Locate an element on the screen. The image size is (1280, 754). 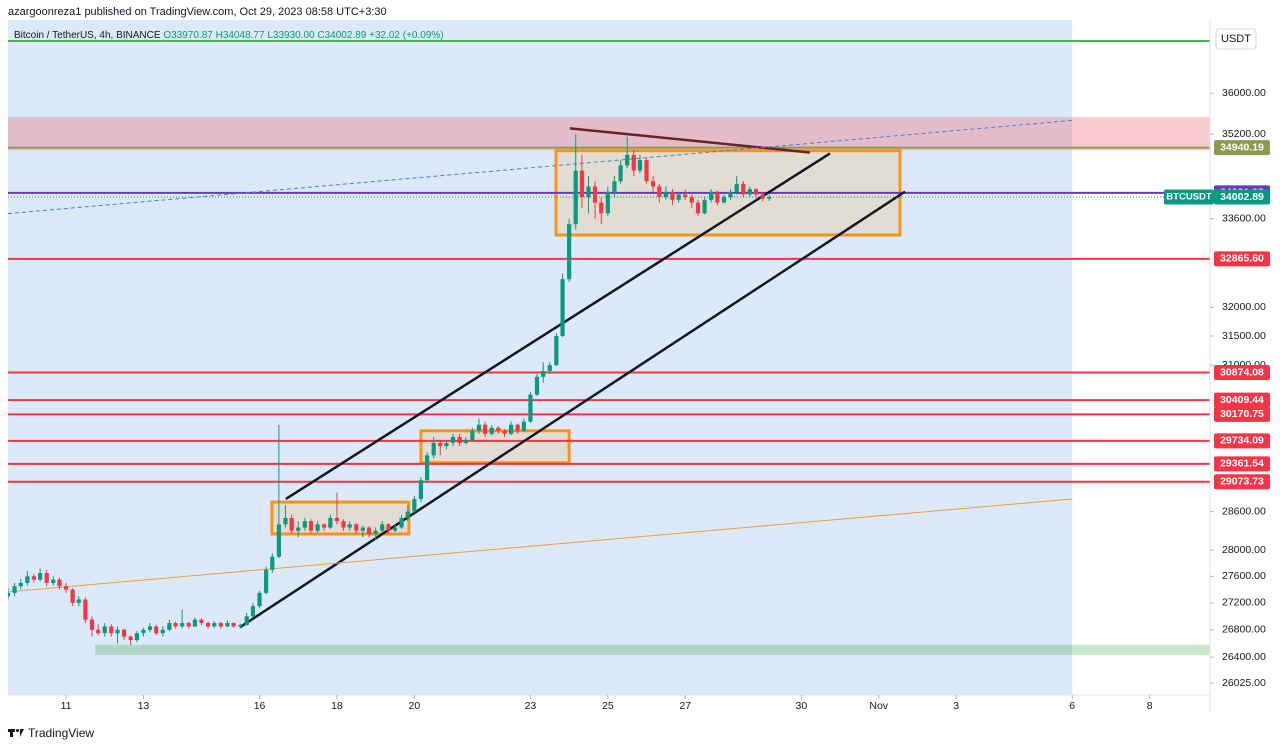
level-label: 29734.09 is located at coordinates (1242, 441).